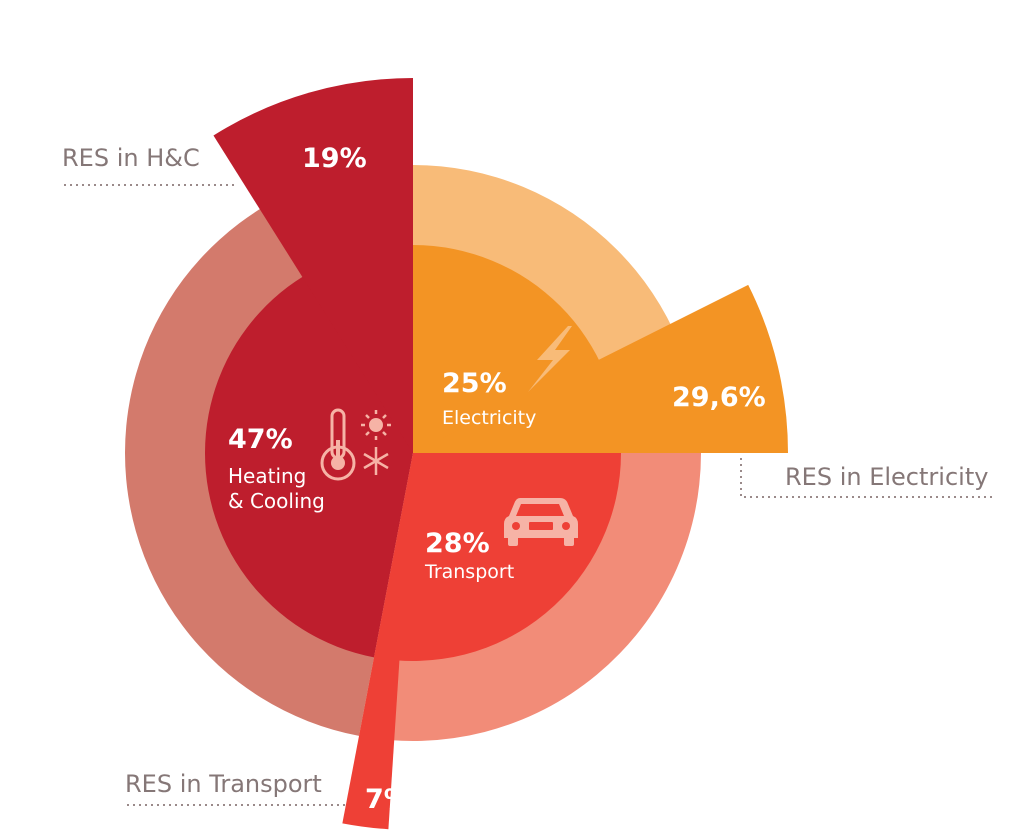  Describe the element at coordinates (313, 265) in the screenshot. I see `res-wedge-heating-cooling` at that location.